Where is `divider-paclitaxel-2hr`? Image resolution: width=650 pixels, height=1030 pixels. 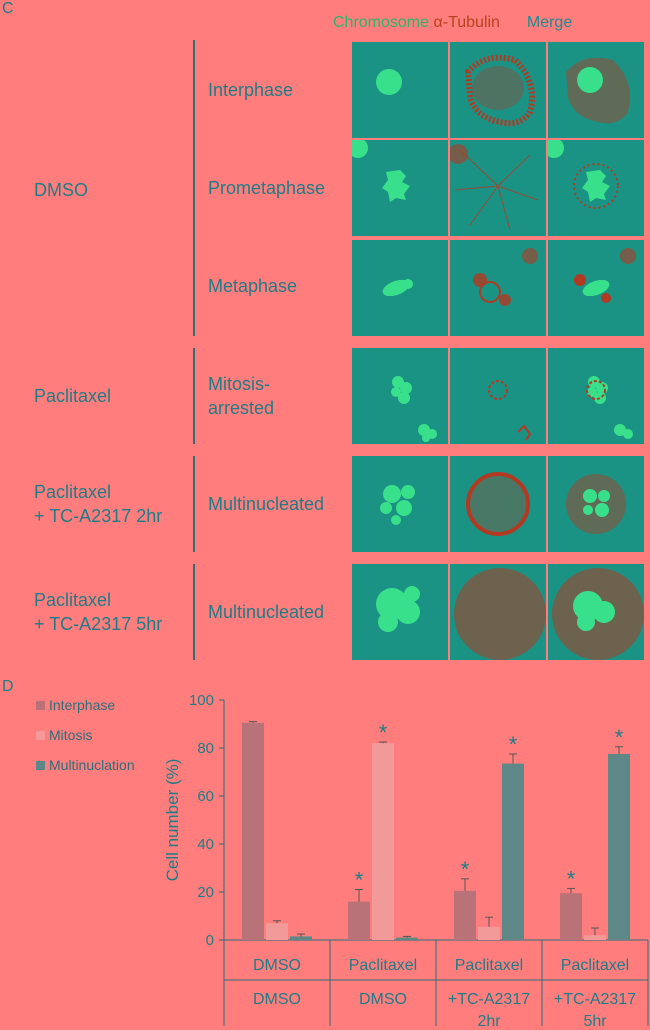 divider-paclitaxel-2hr is located at coordinates (194, 504).